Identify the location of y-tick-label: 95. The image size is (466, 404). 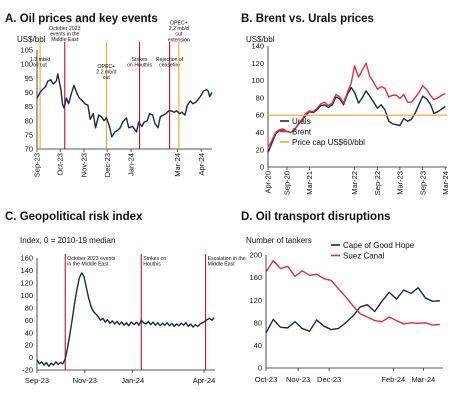
(29, 78).